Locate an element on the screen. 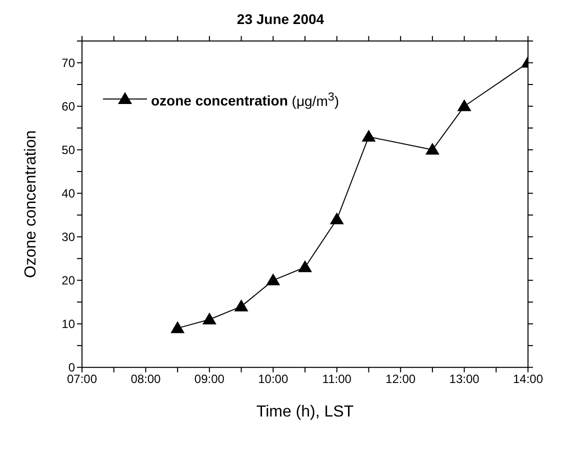 This screenshot has width=568, height=459. x-axis-title: Time (h), LST is located at coordinates (305, 412).